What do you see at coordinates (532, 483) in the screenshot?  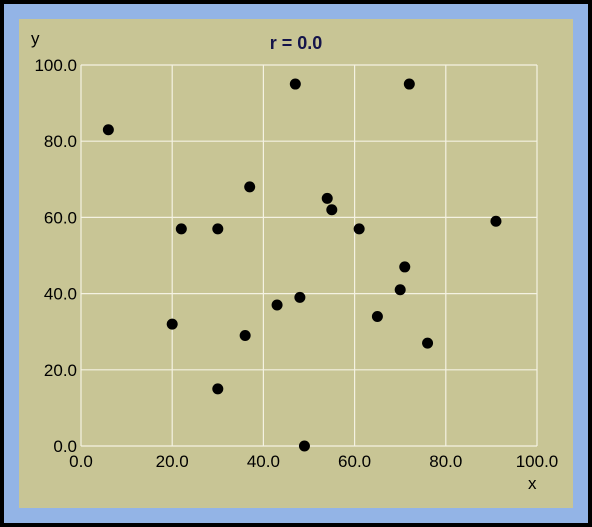 I see `x-axis-label: x` at bounding box center [532, 483].